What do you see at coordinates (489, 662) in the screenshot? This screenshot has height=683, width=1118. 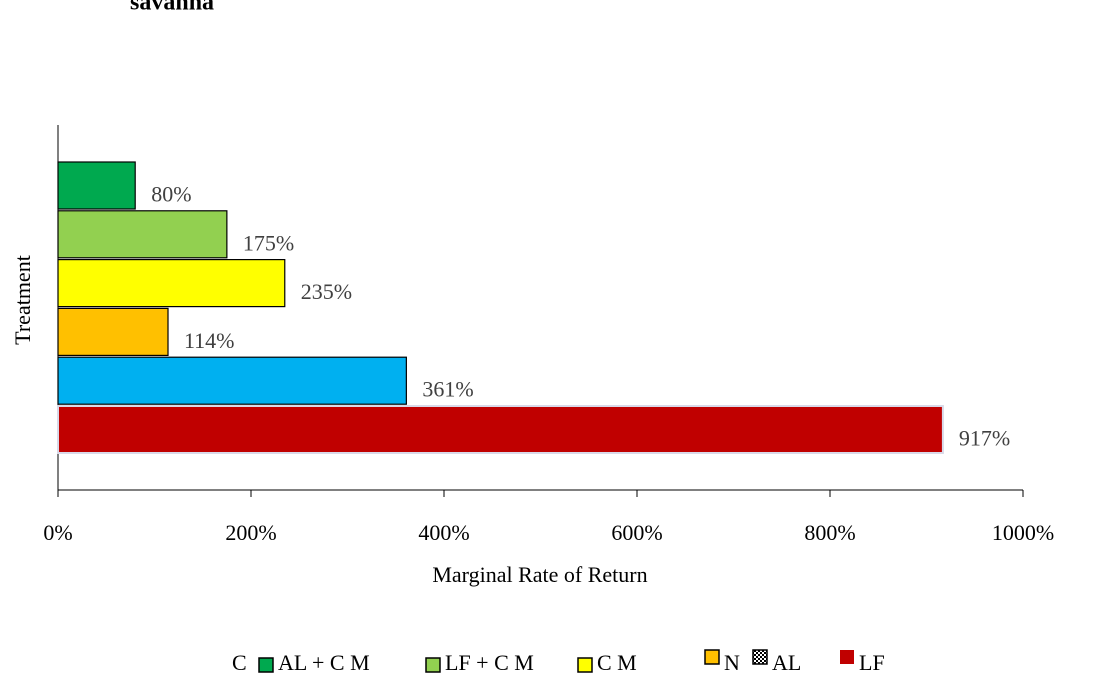 I see `legend-label: LF + C M` at bounding box center [489, 662].